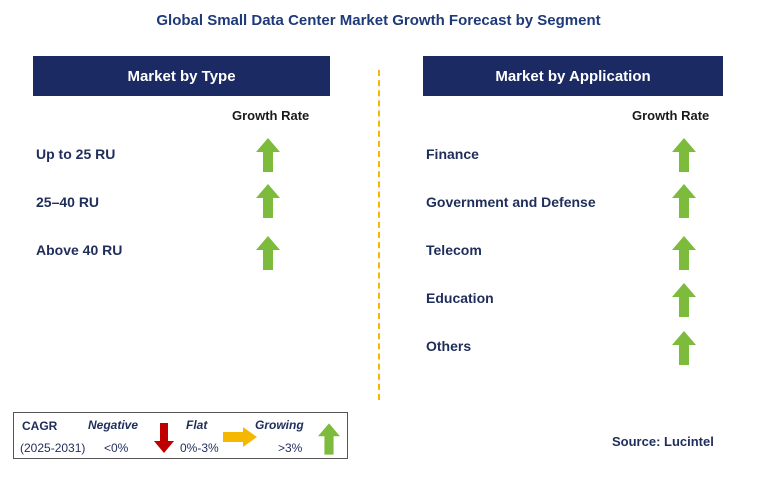 The image size is (757, 483). Describe the element at coordinates (116, 448) in the screenshot. I see `legend-negative-range: <0%` at that location.